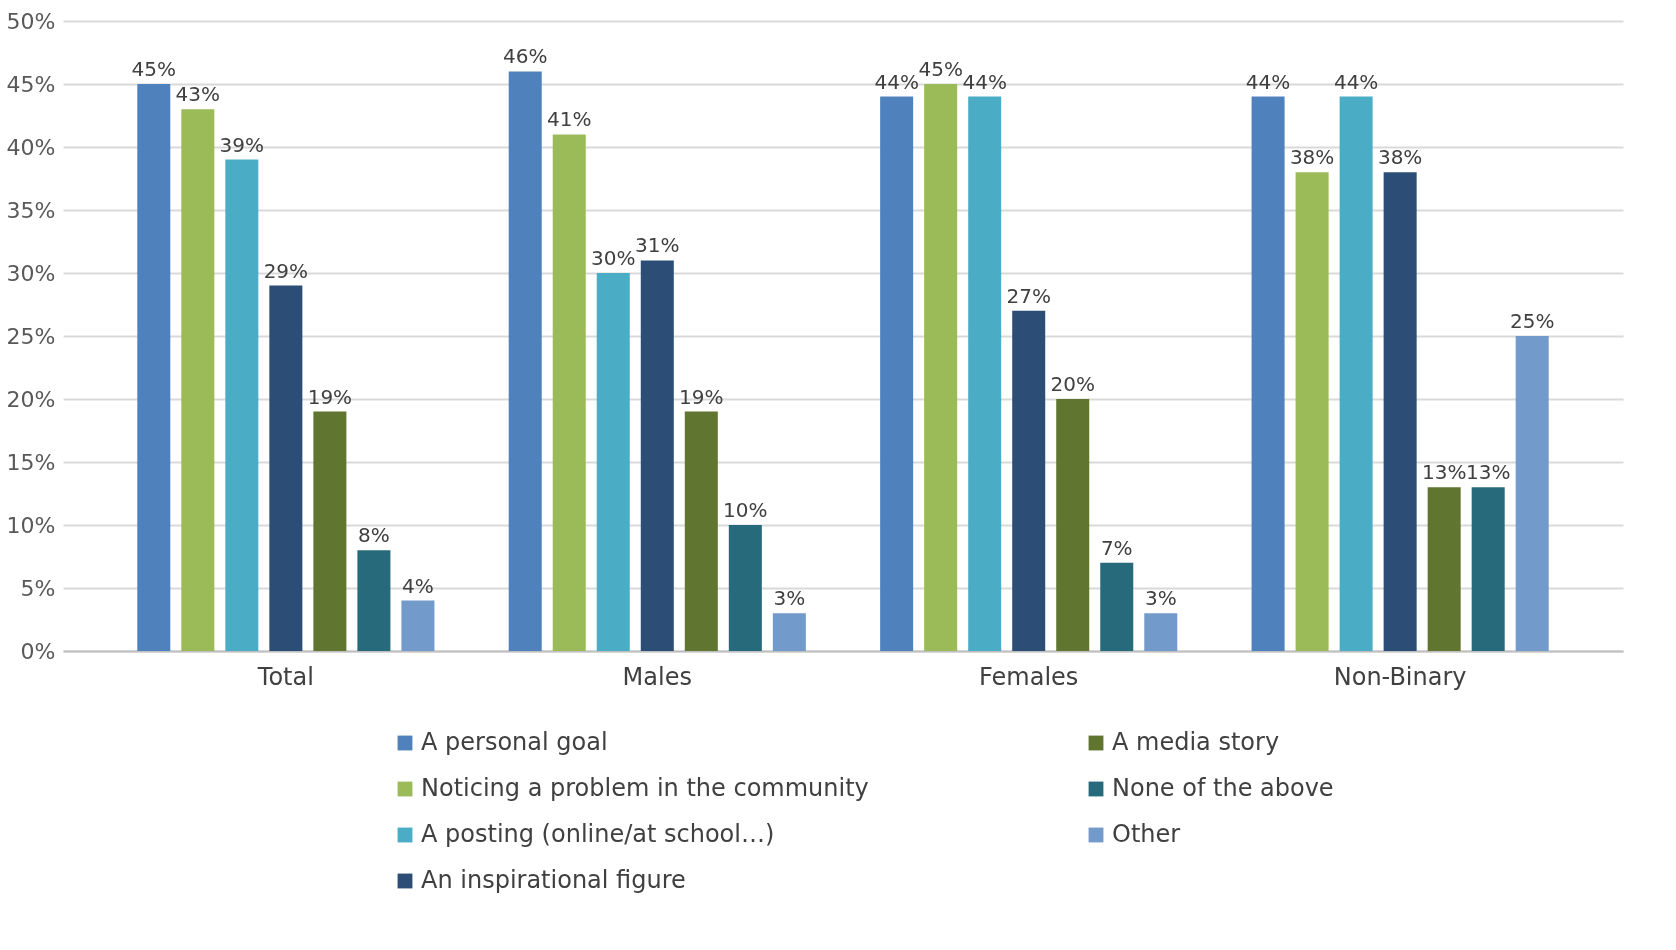 Image resolution: width=1676 pixels, height=950 pixels. What do you see at coordinates (657, 245) in the screenshot?
I see `data-label: 31%` at bounding box center [657, 245].